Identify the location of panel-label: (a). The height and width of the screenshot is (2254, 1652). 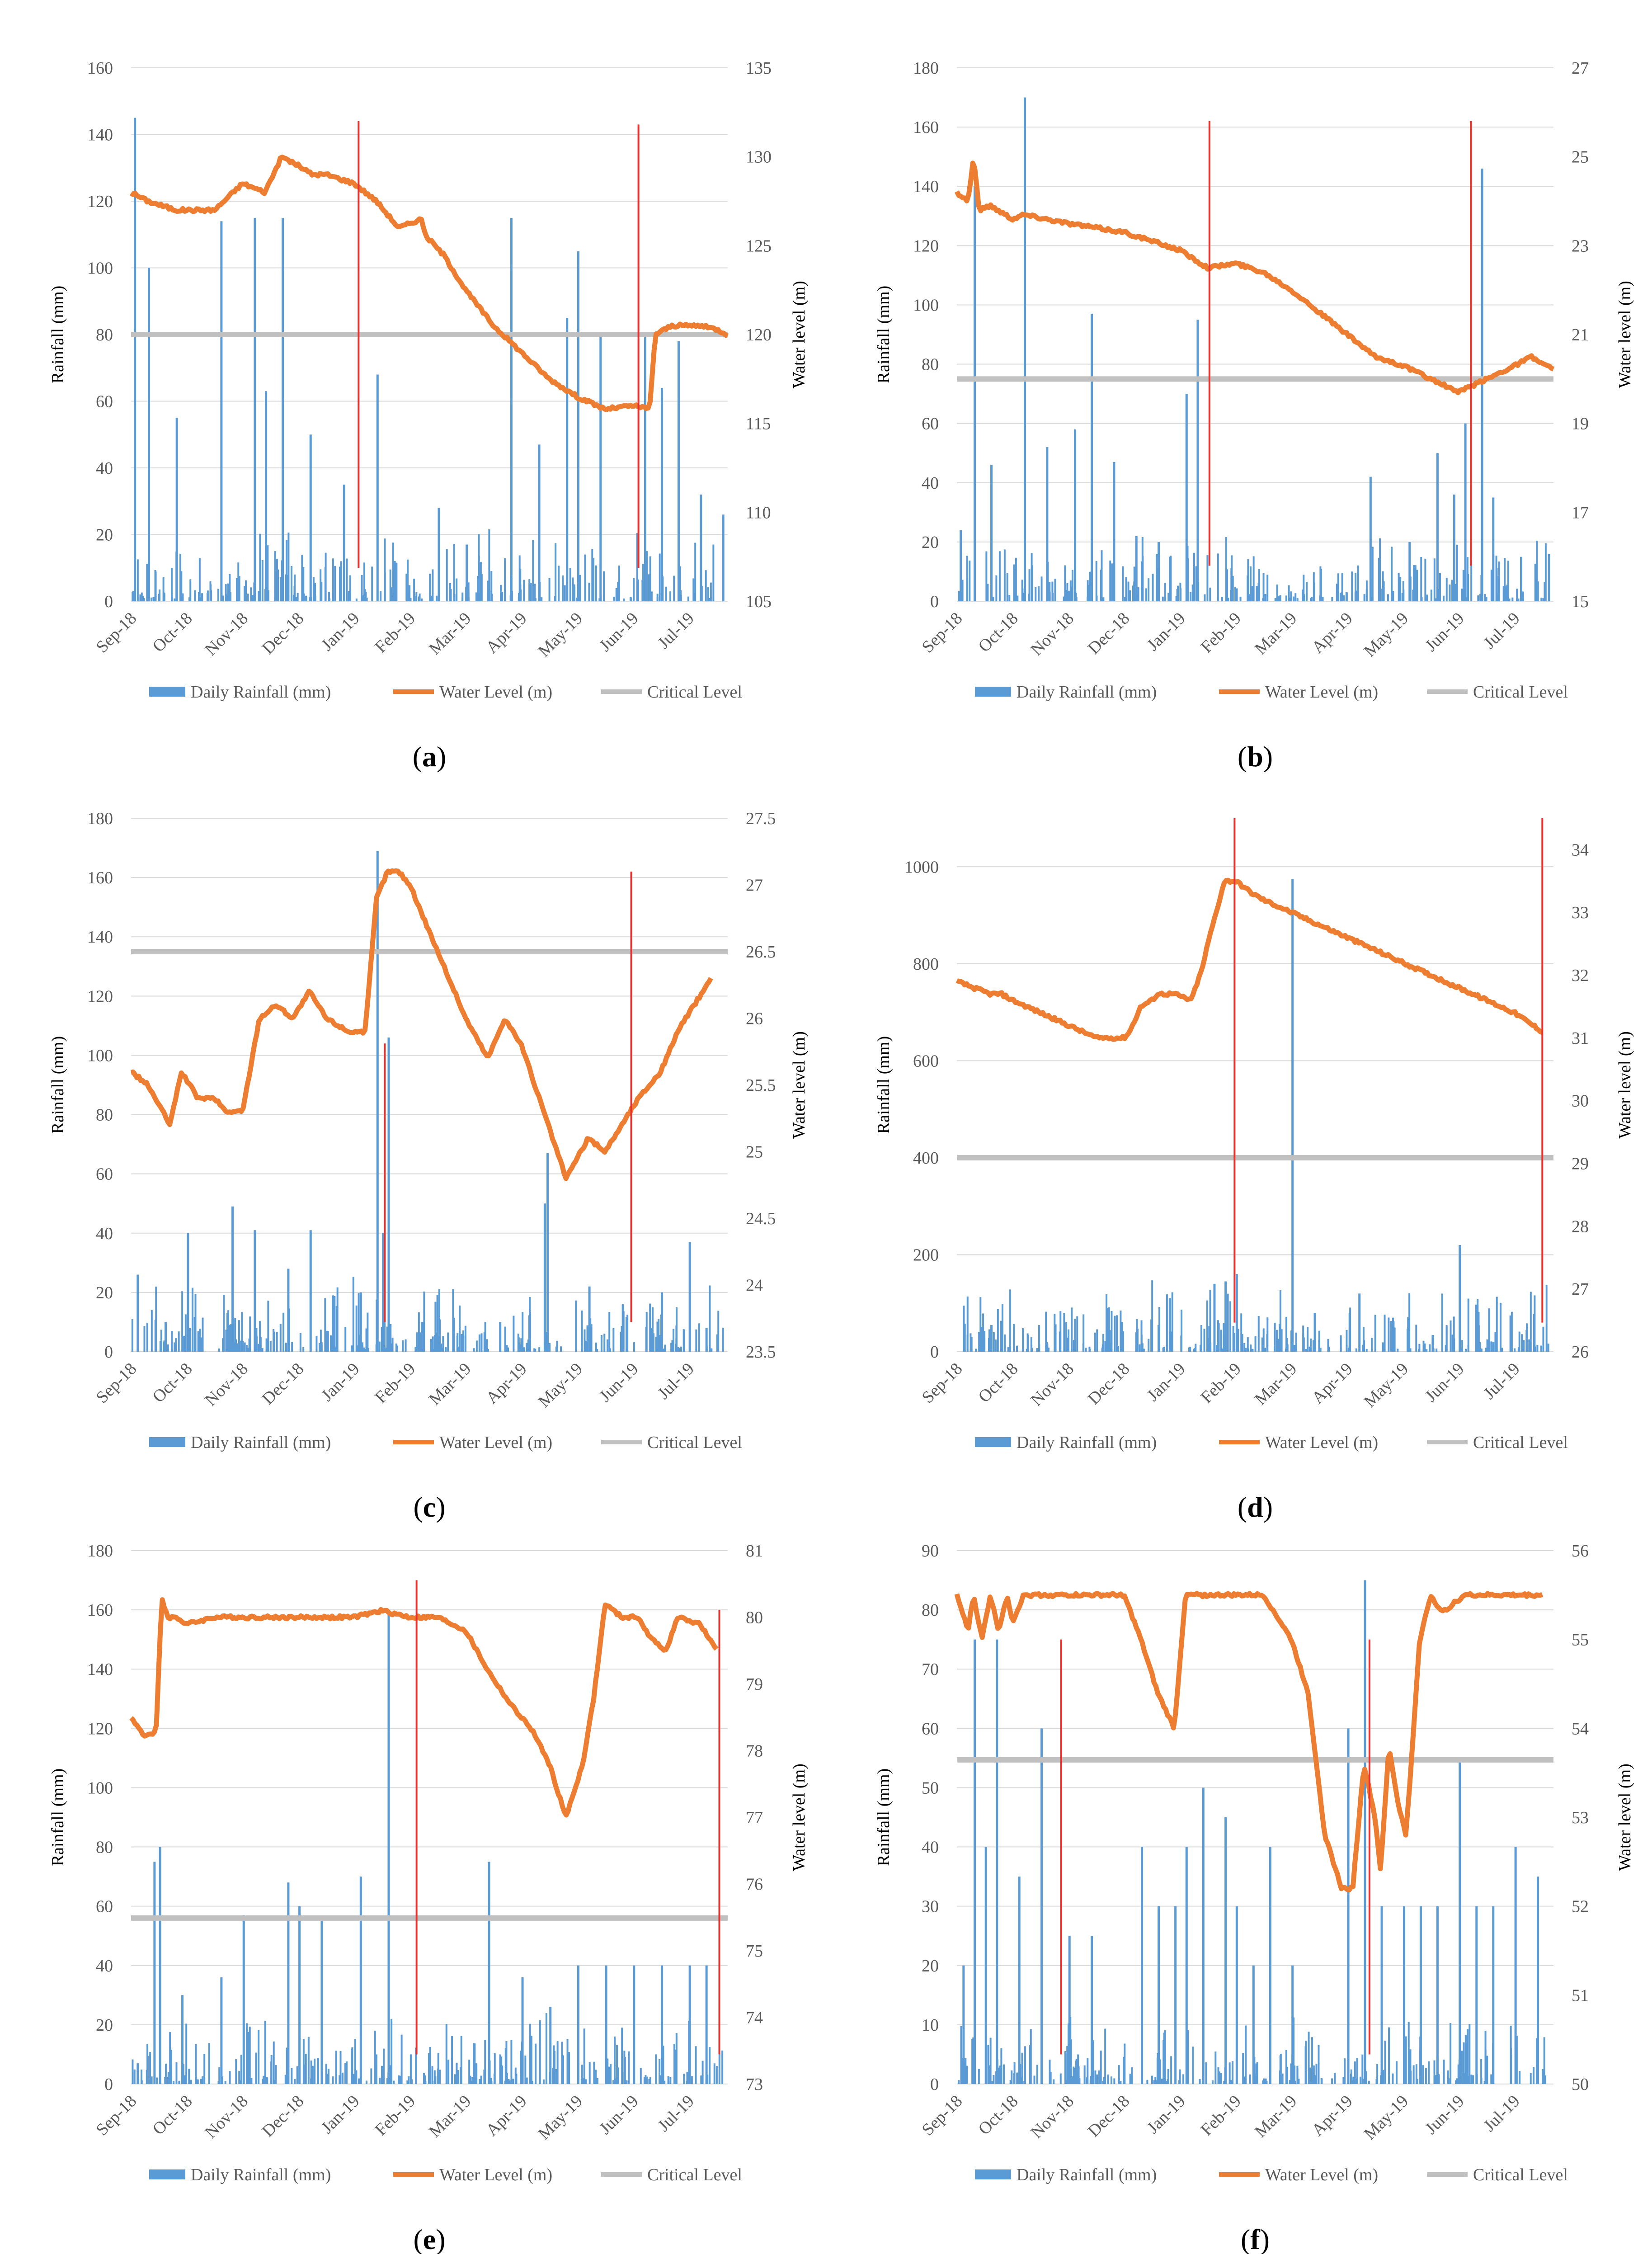
(430, 756).